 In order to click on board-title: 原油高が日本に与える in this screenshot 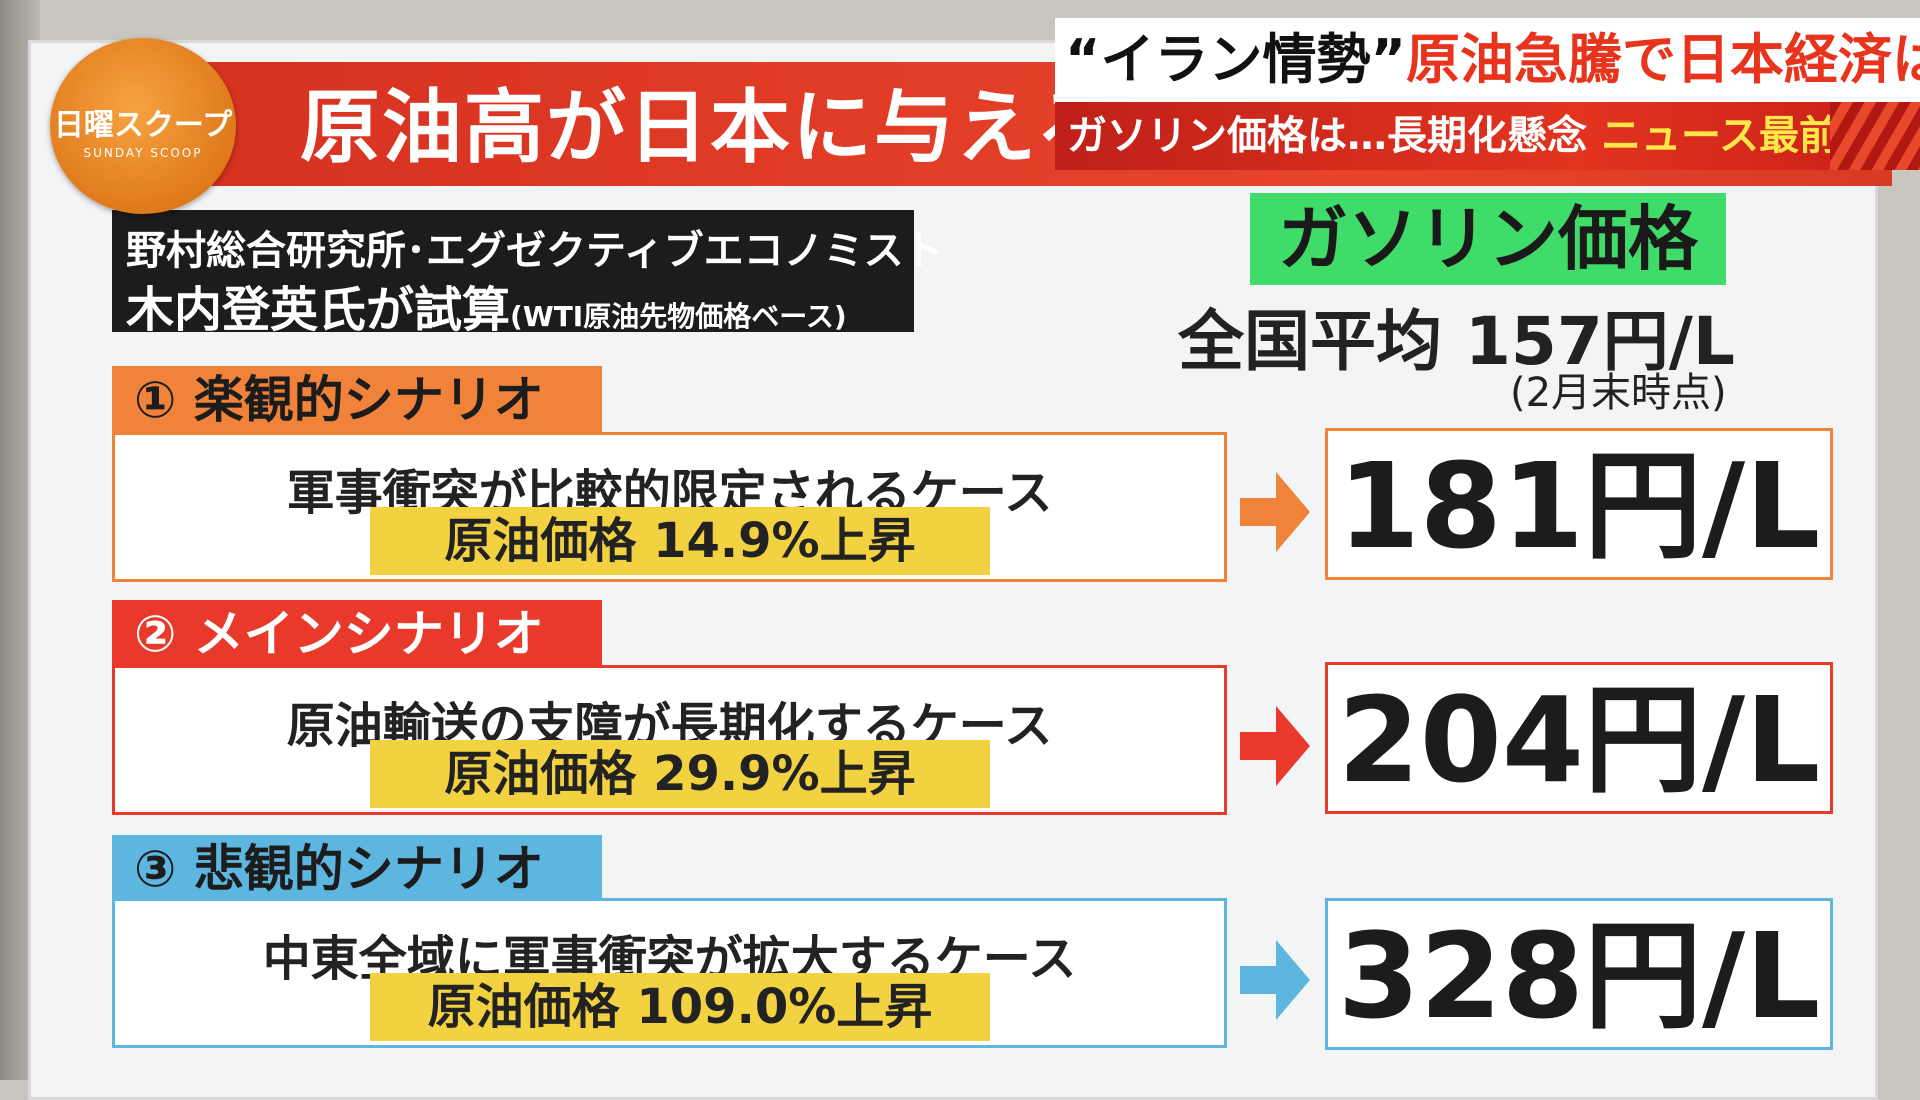, I will do `click(680, 127)`.